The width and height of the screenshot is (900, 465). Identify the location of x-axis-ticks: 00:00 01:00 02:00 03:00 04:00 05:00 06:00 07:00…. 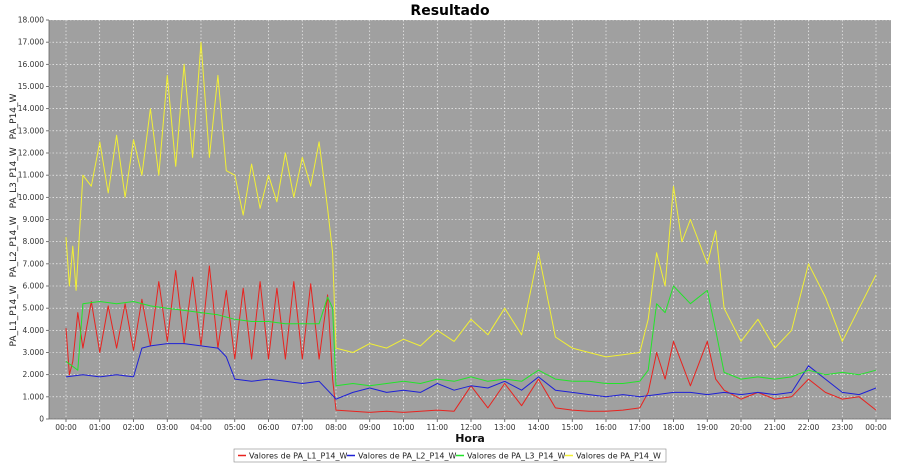
(471, 425).